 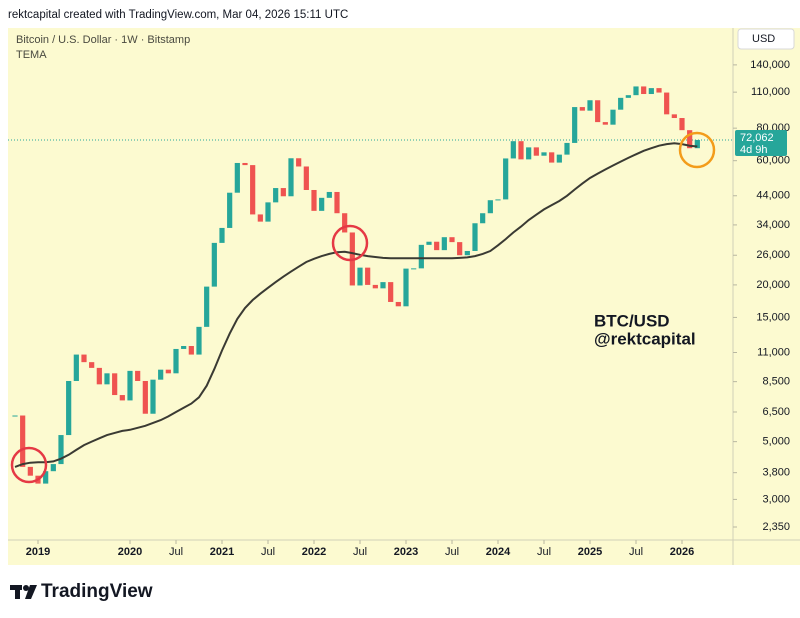 I want to click on brand: TradingView, so click(x=97, y=591).